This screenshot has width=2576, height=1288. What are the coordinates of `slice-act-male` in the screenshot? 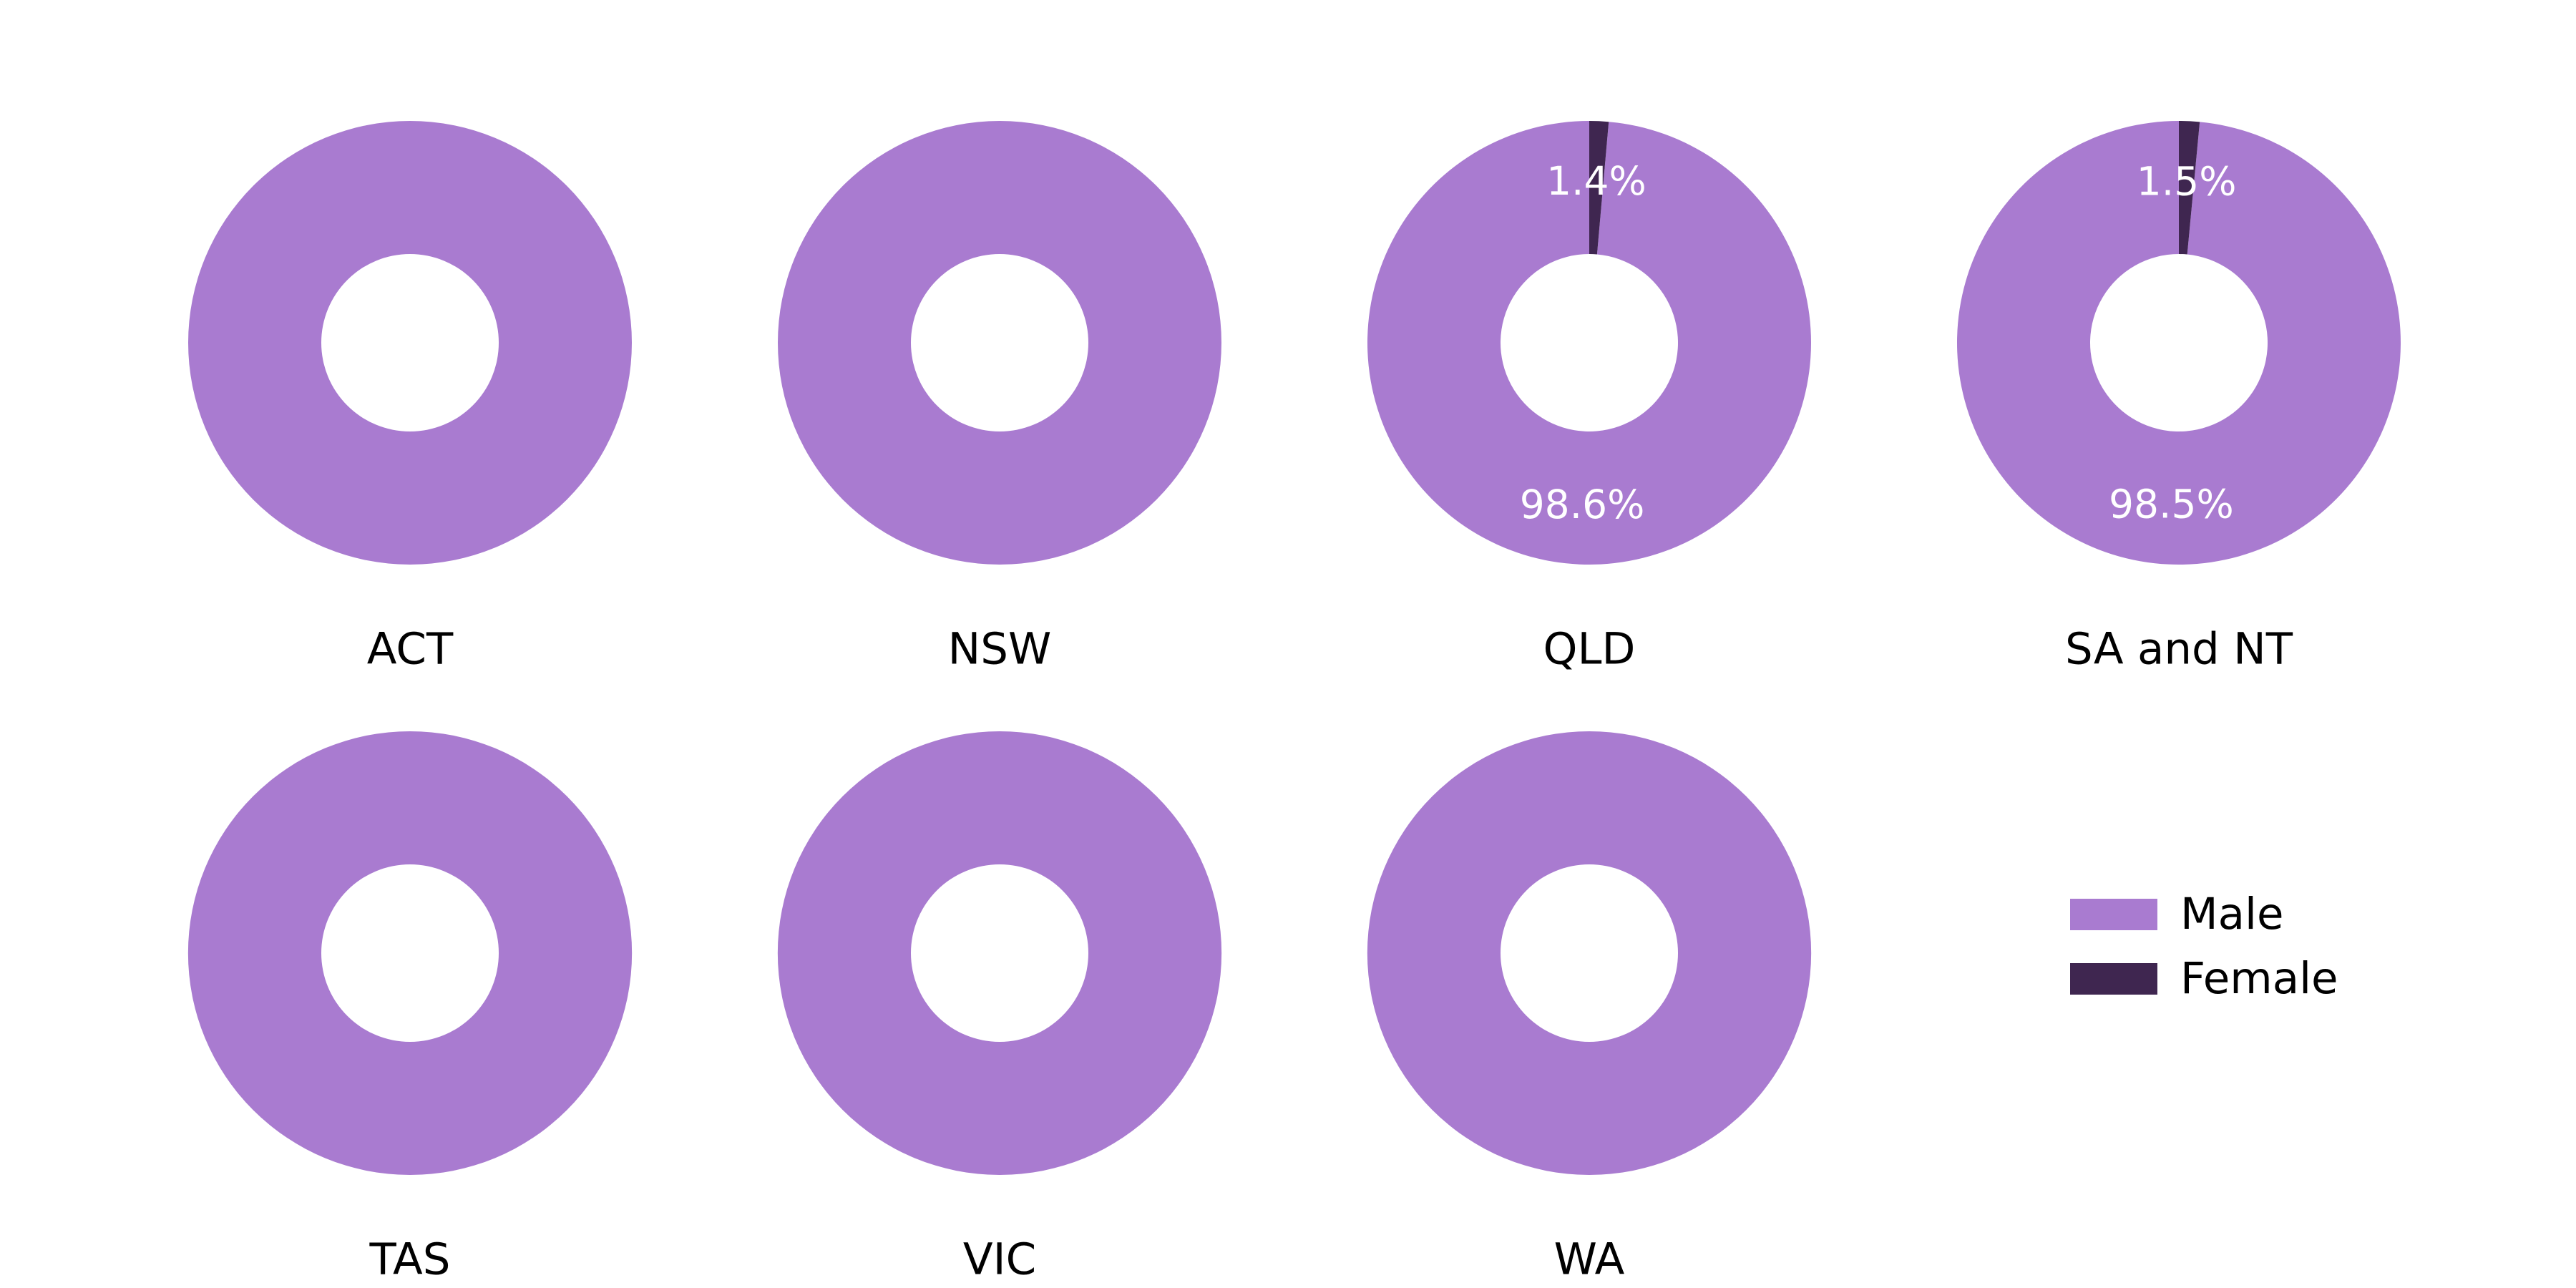 It's located at (410, 343).